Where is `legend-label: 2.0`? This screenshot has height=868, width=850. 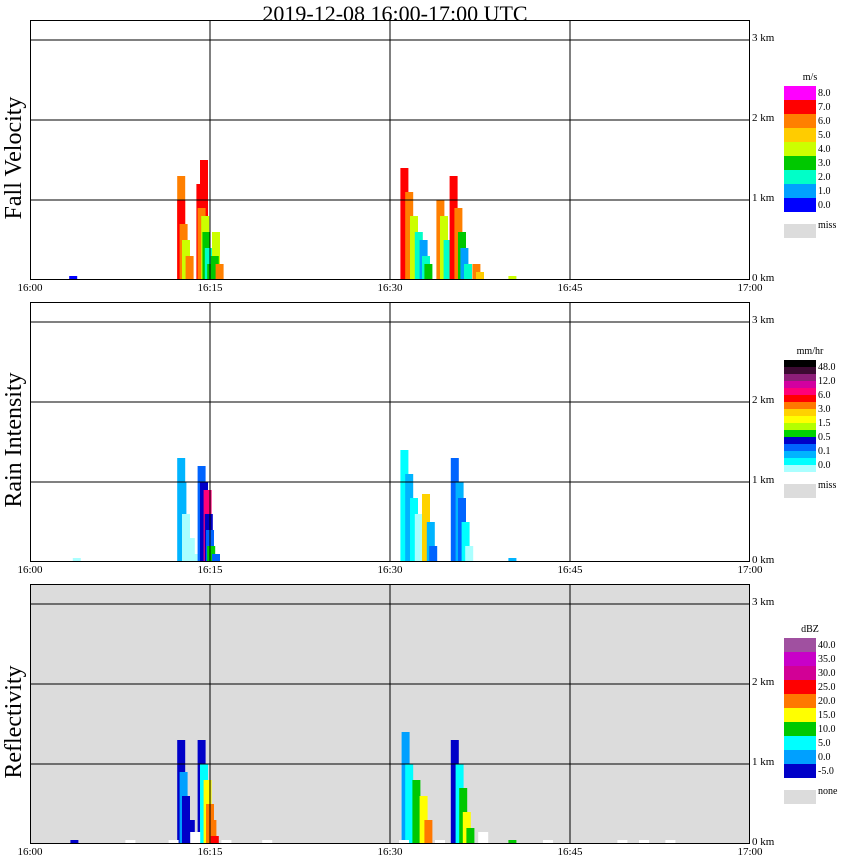
legend-label: 2.0 is located at coordinates (824, 177).